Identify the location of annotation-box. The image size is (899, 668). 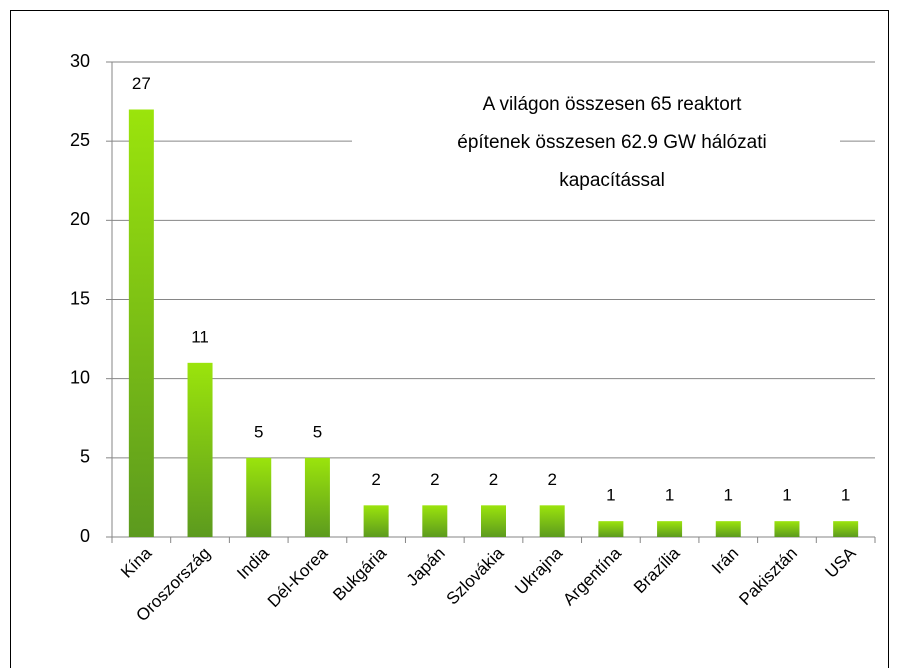
(596, 143).